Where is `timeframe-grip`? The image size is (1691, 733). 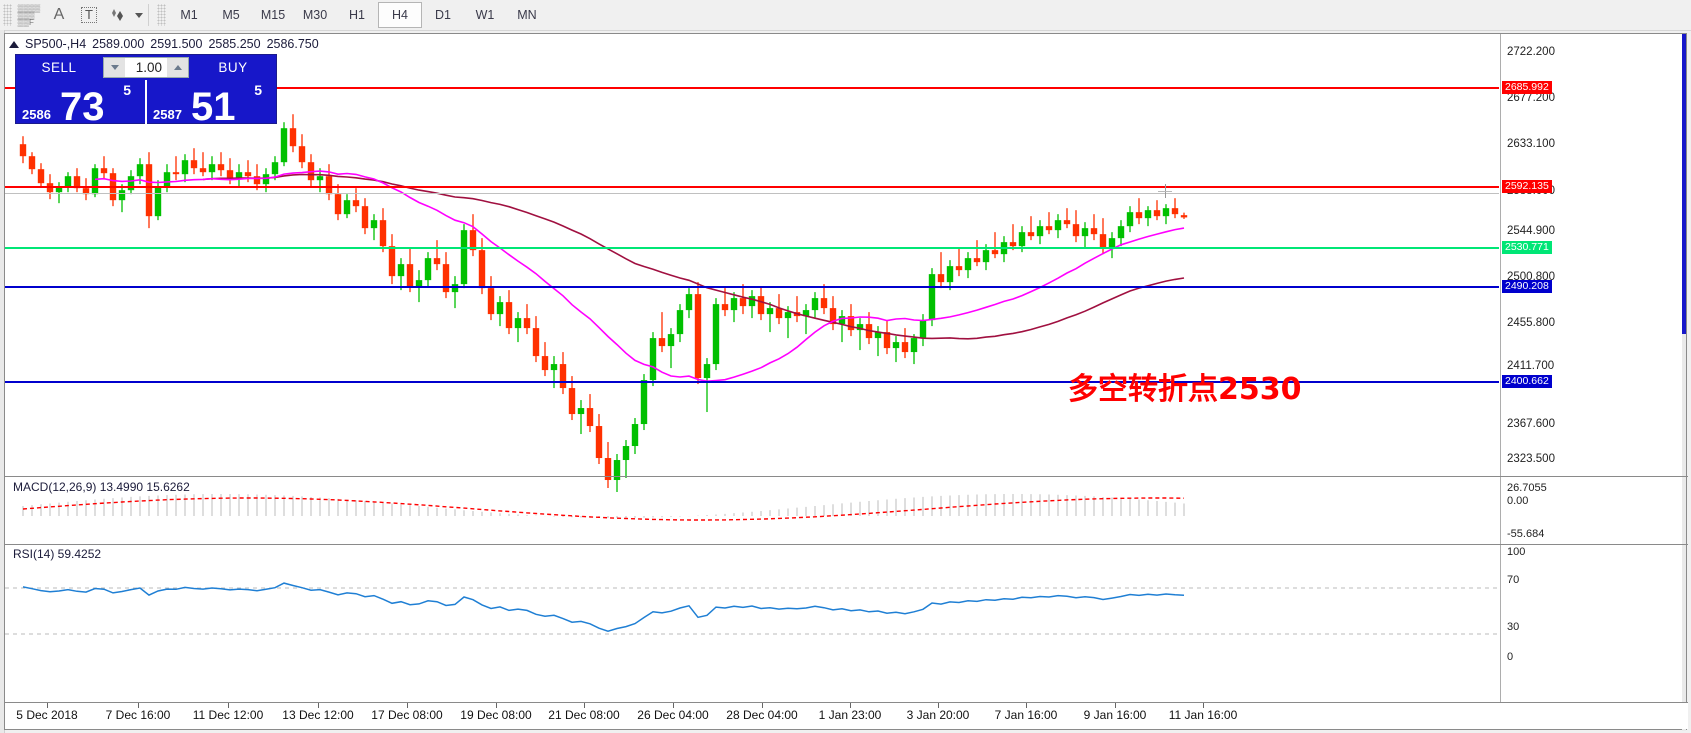 timeframe-grip is located at coordinates (161, 15).